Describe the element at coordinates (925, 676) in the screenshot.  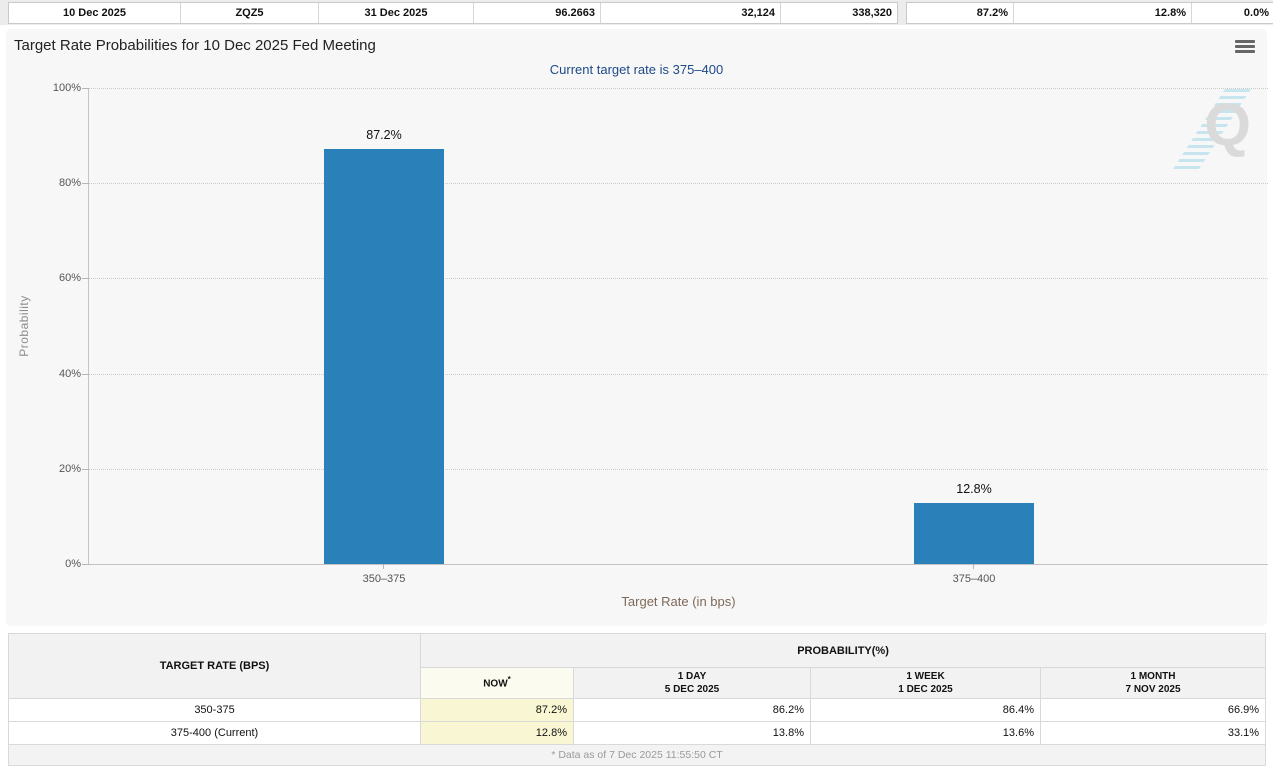
I see `period-label: 1 WEEK` at that location.